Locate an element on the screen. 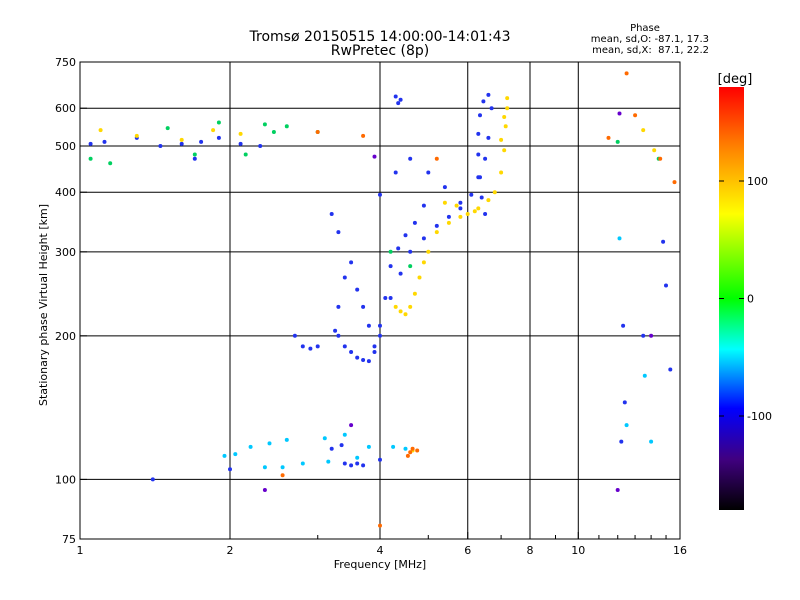  y-tick-label: 600 is located at coordinates (65, 108).